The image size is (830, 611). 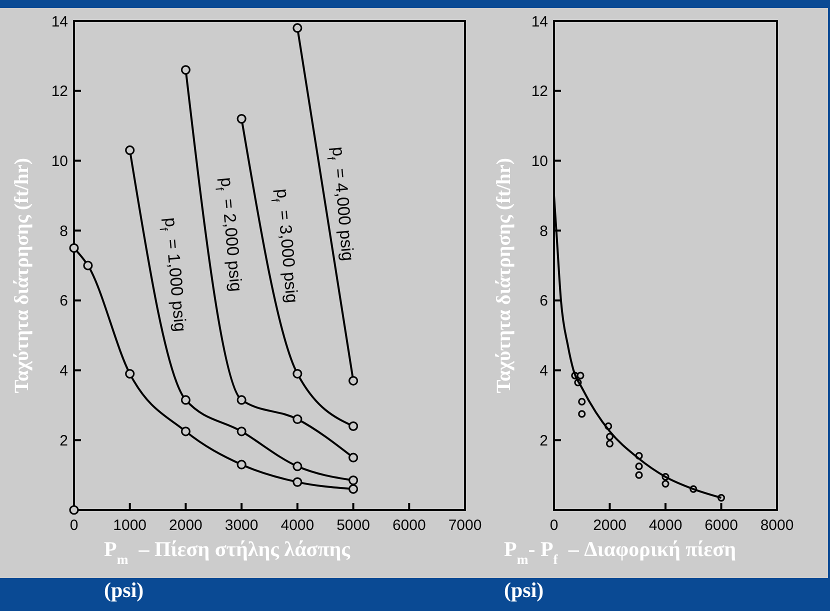 What do you see at coordinates (353, 525) in the screenshot?
I see `x-tick-label: 5000` at bounding box center [353, 525].